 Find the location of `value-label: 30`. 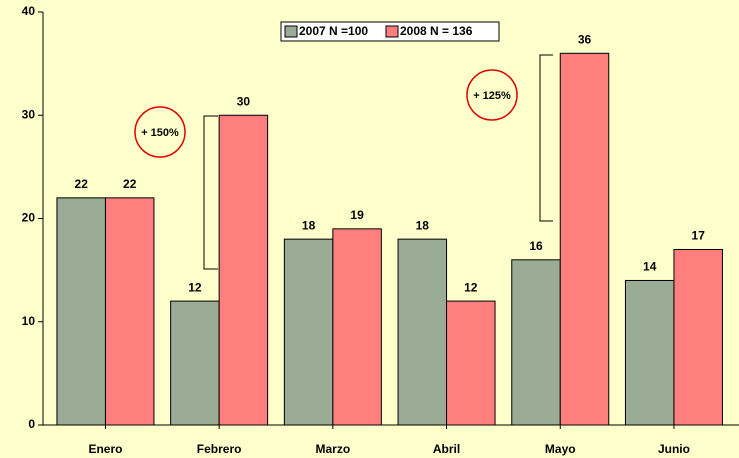

value-label: 30 is located at coordinates (244, 101).